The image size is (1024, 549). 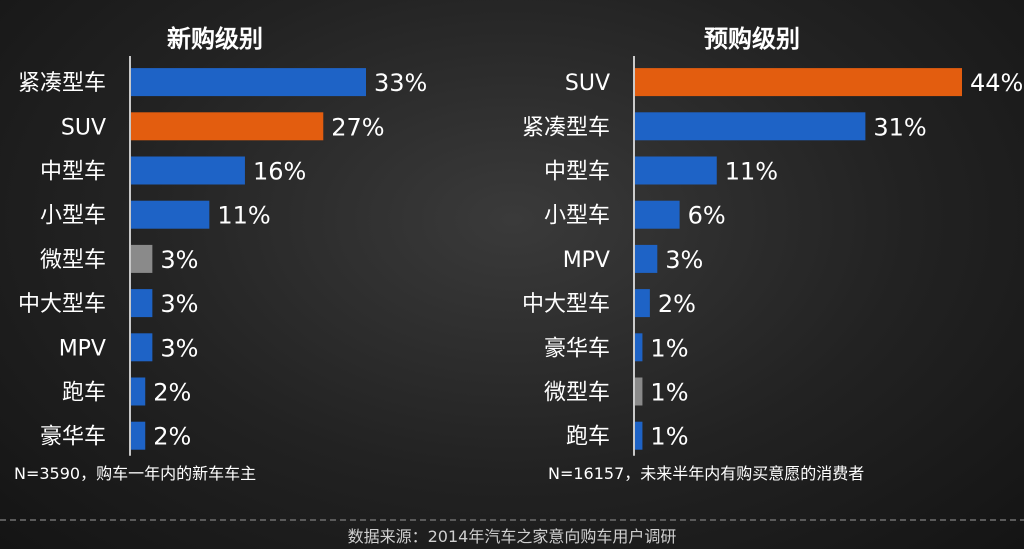 I want to click on left-value-label: 16%, so click(x=279, y=172).